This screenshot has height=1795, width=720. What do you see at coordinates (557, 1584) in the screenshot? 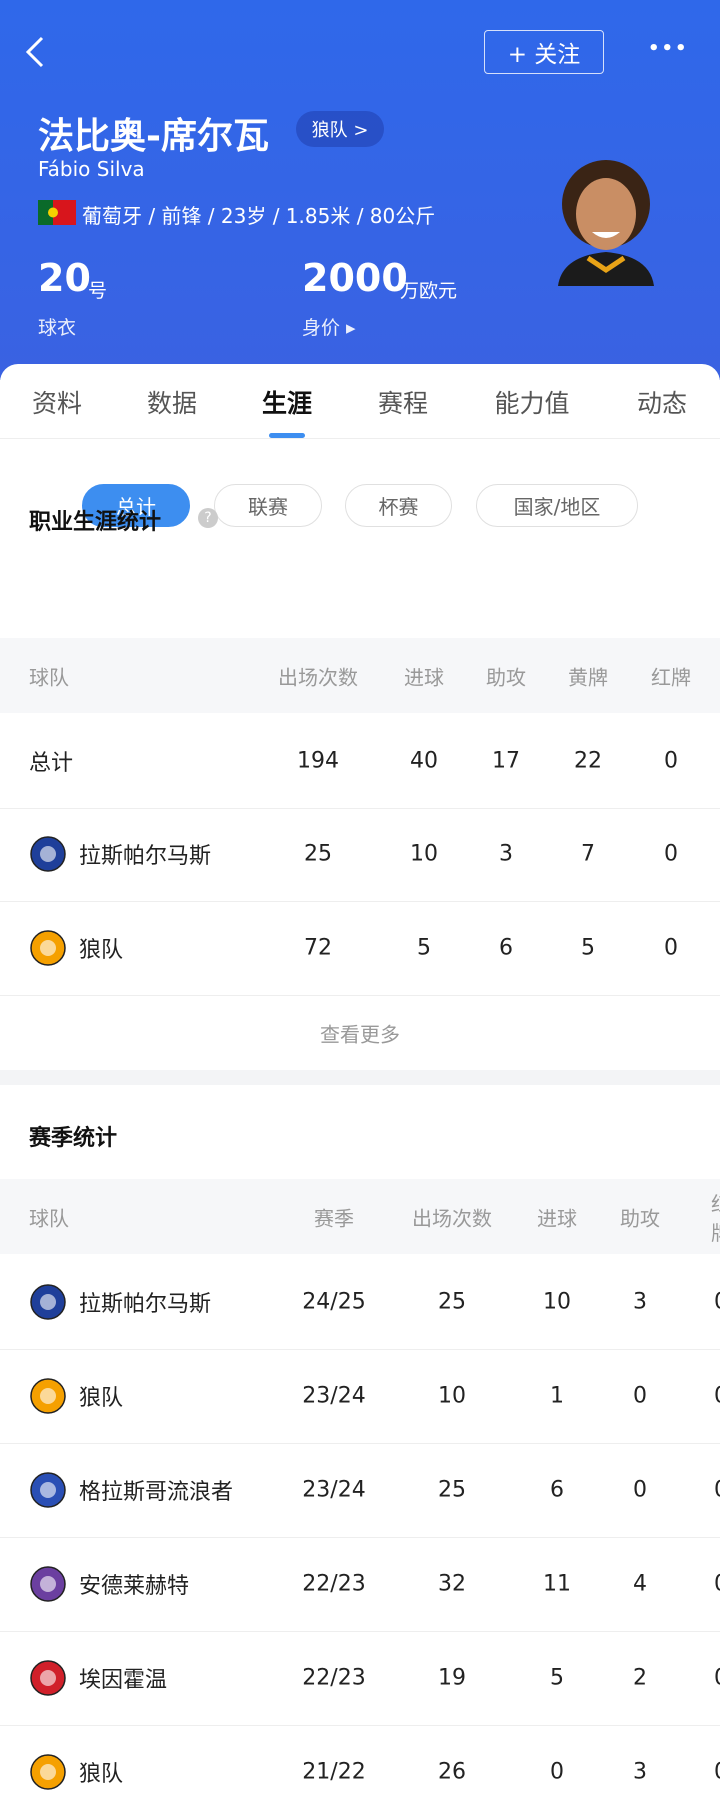
I see `stat-cell: 11` at bounding box center [557, 1584].